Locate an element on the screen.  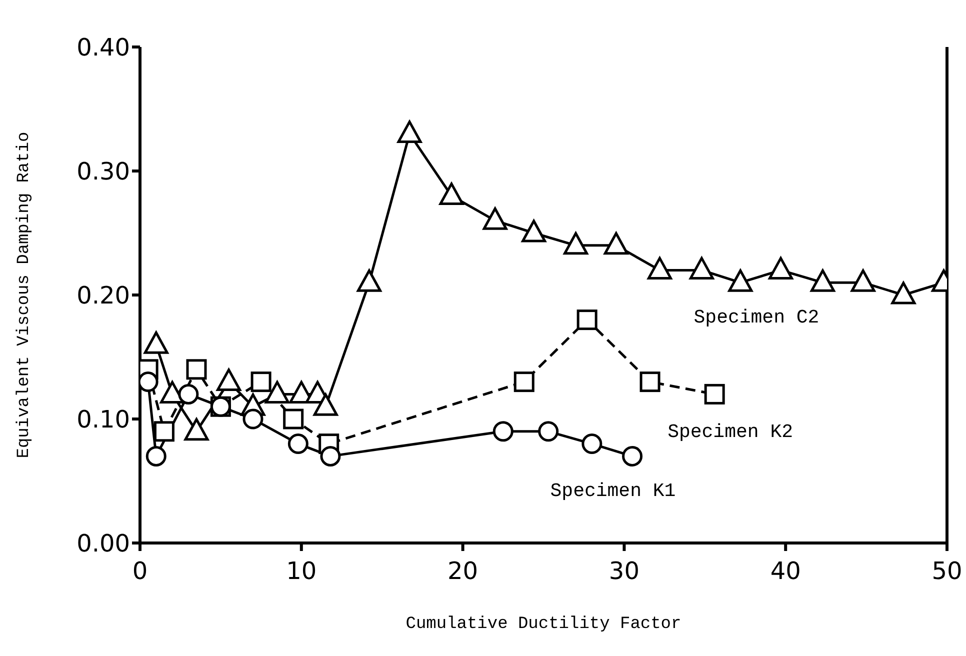
y-tick-label: 0.20 is located at coordinates (103, 296).